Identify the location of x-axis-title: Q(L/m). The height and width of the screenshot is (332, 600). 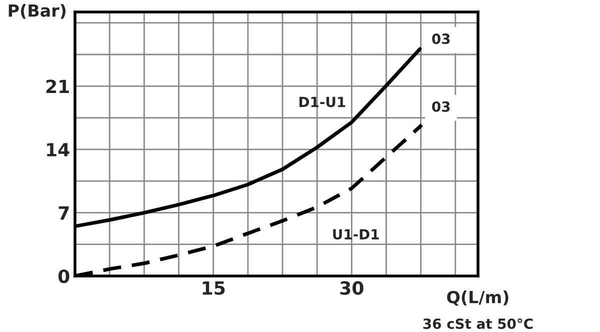
(477, 298).